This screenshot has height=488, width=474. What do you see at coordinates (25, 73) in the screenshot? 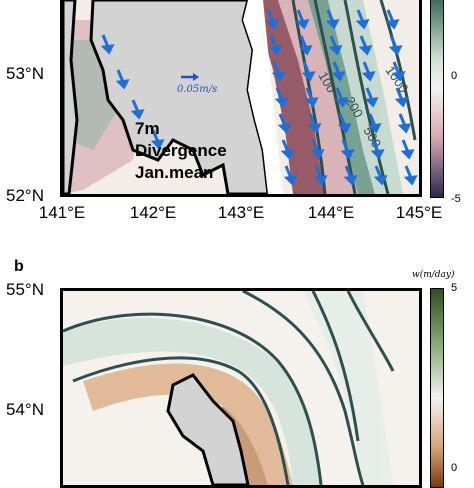
I see `lat-label-53n: 53°N` at bounding box center [25, 73].